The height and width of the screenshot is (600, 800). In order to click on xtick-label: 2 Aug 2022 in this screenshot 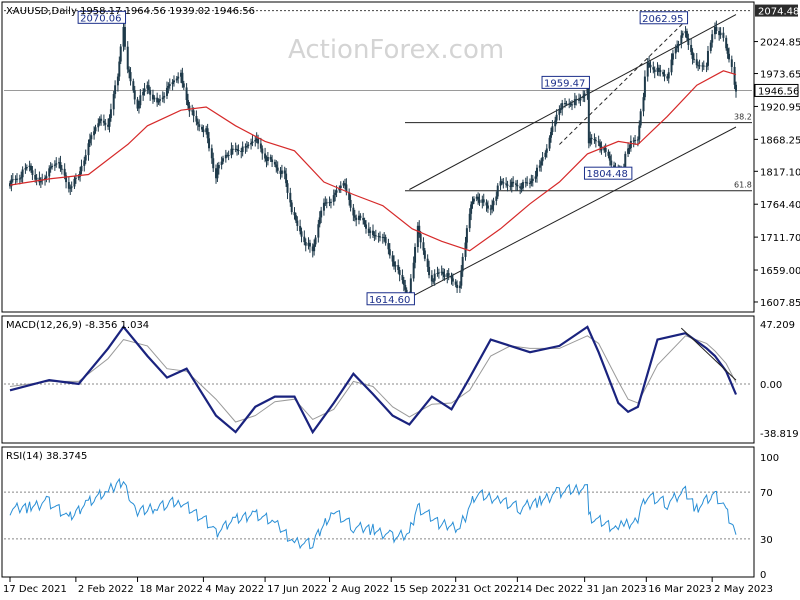, I will do `click(361, 589)`.